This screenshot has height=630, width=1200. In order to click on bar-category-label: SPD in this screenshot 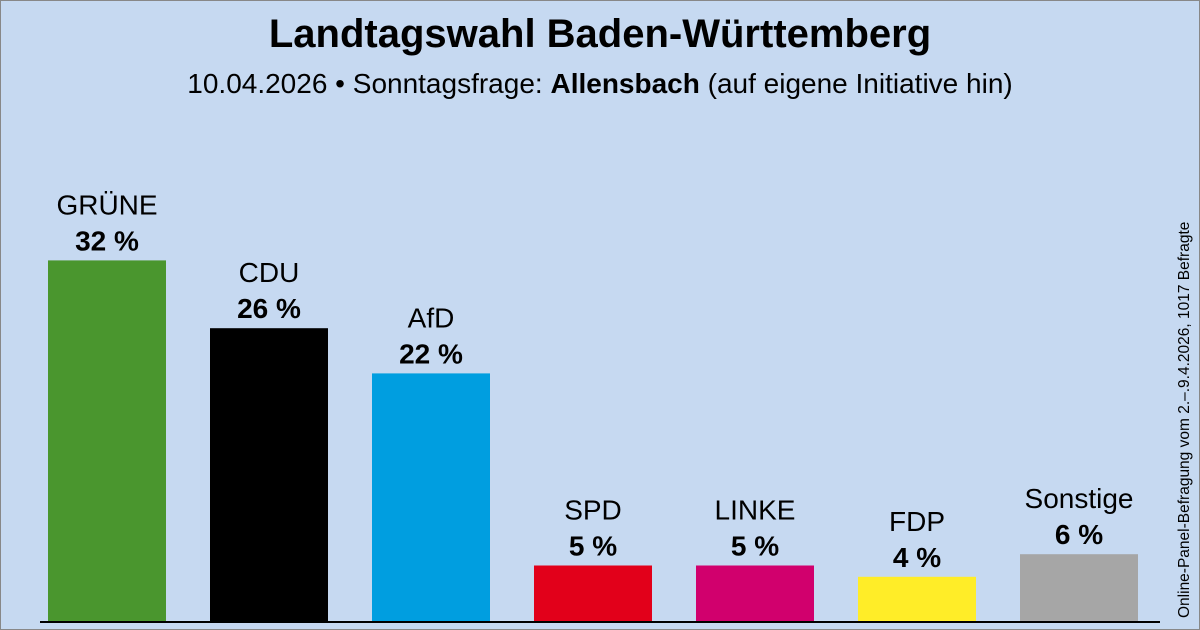, I will do `click(593, 510)`.